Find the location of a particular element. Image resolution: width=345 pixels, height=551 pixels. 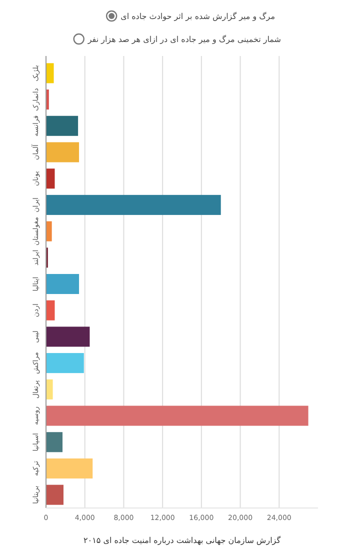

x-axis-title: گزارش سازمان جهانی بهداشت درباره امنیت جاده ای ۲۰۱۵ is located at coordinates (182, 540).